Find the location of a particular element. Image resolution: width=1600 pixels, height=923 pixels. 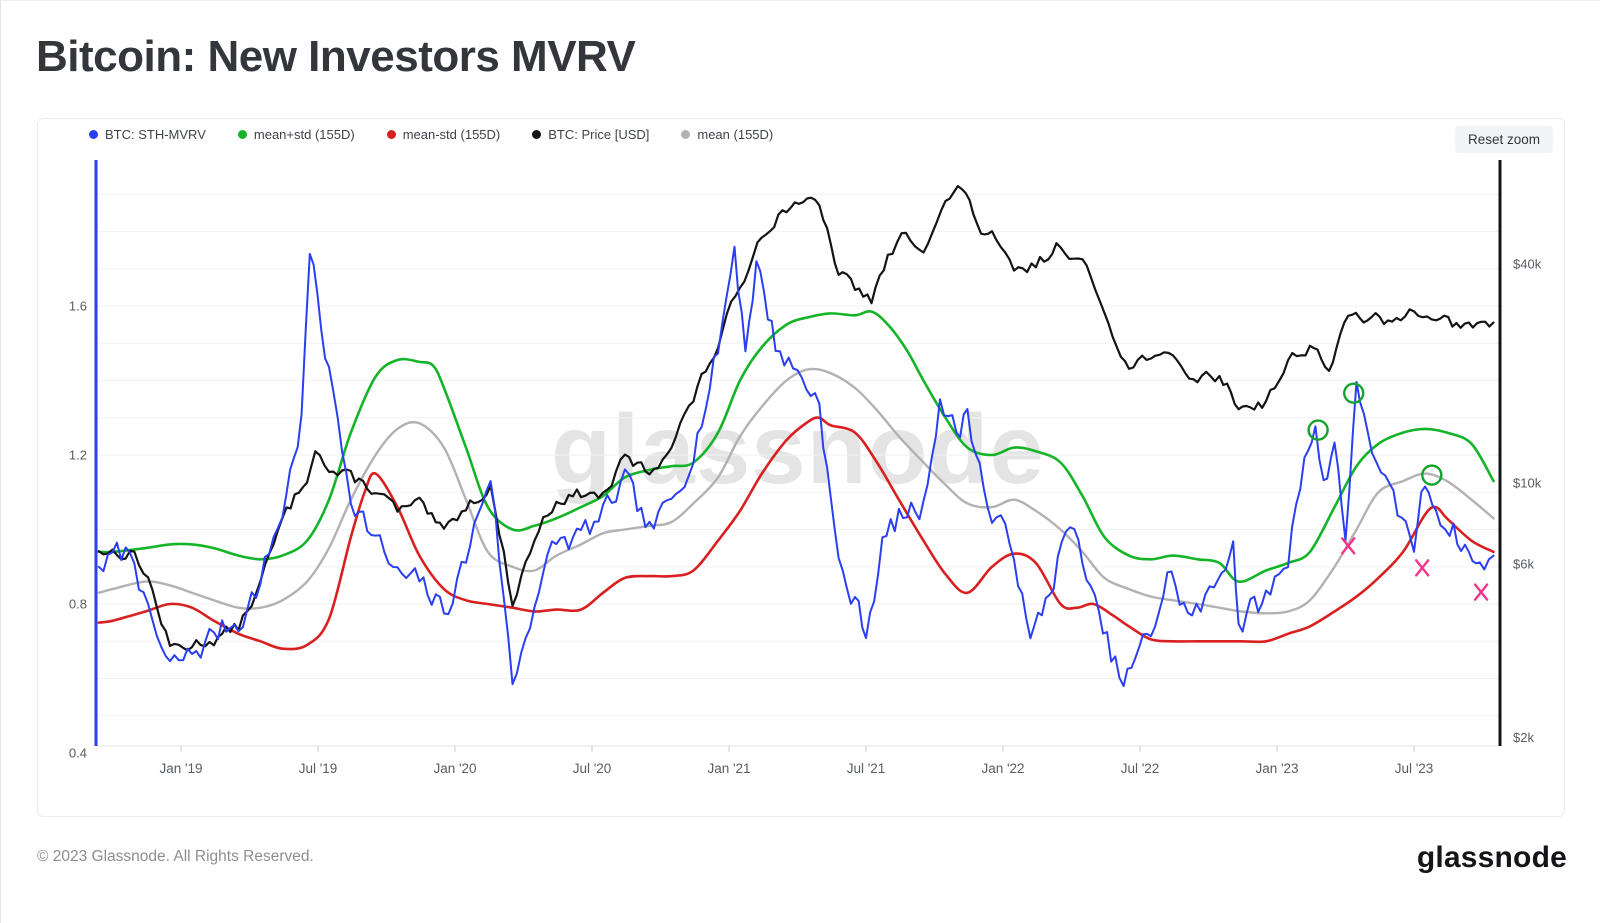

legend-item-btc-price-usd-: BTC: Price [USD] is located at coordinates (590, 134).